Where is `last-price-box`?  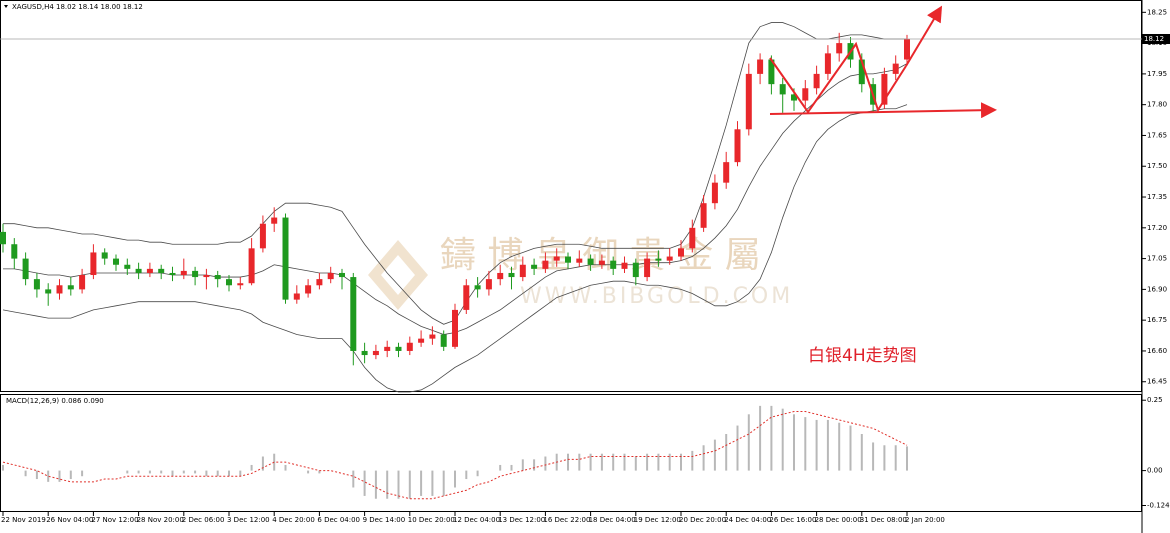
last-price-box is located at coordinates (1156, 38).